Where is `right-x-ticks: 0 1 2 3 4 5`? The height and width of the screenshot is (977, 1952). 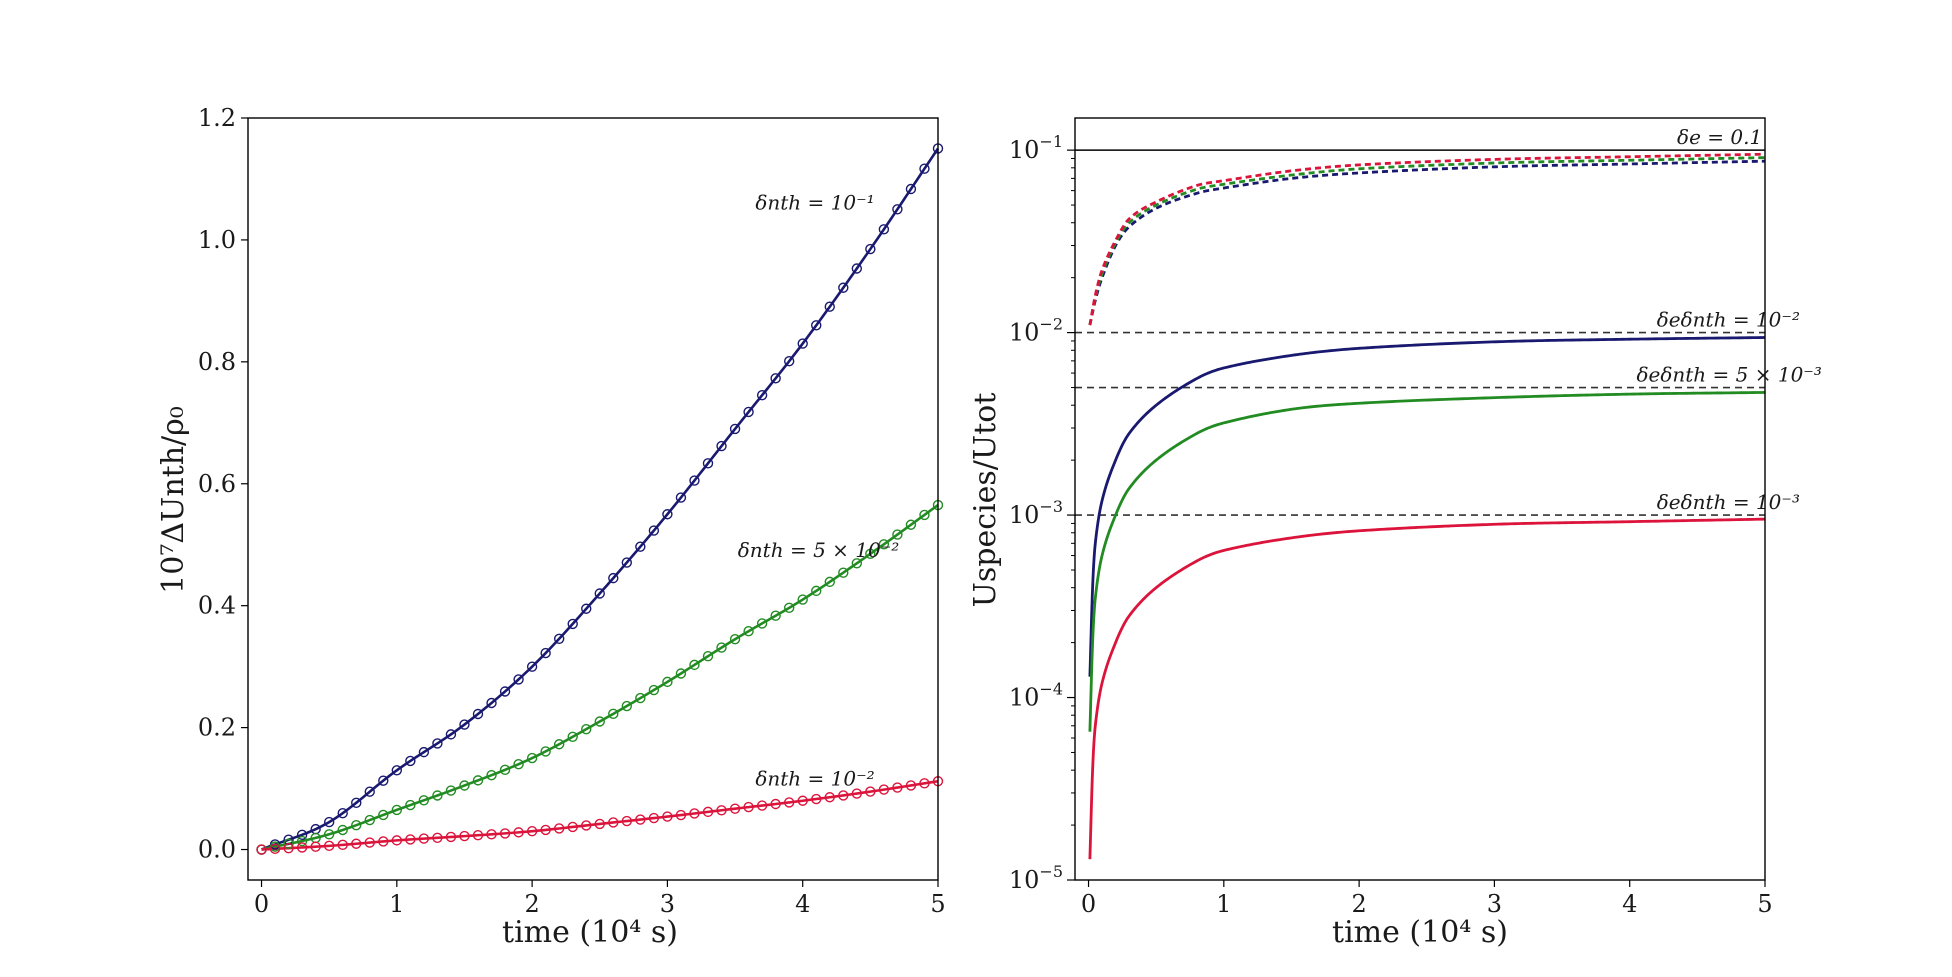 right-x-ticks: 0 1 2 3 4 5 is located at coordinates (1427, 899).